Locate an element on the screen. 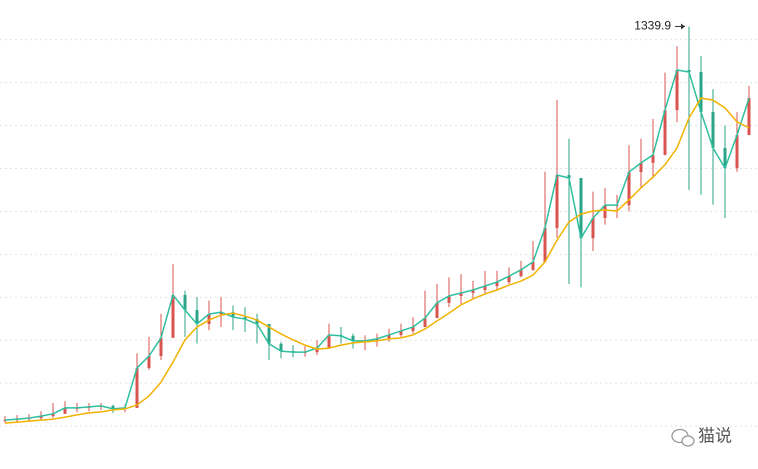  annotation-arrowhead is located at coordinates (683, 26).